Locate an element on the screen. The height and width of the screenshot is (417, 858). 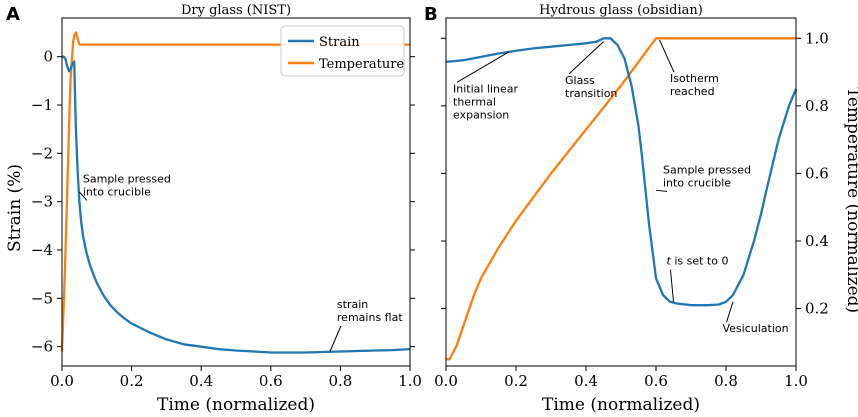
b-xtick-label: 0.6 is located at coordinates (656, 381).